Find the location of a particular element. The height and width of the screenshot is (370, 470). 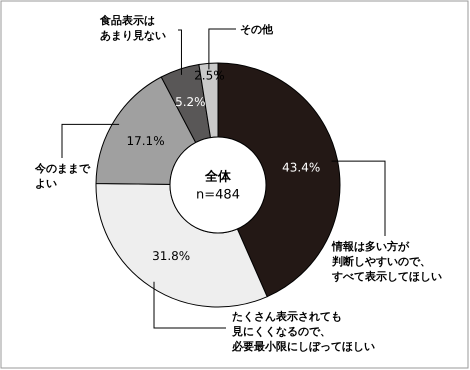

slice-label: 食品表示はあまり見ない is located at coordinates (132, 28).